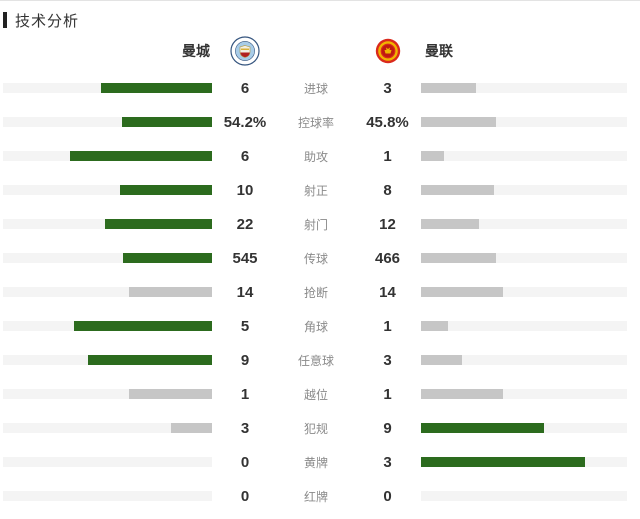 This screenshot has width=640, height=519. What do you see at coordinates (245, 428) in the screenshot?
I see `home-stat-value: 3` at bounding box center [245, 428].